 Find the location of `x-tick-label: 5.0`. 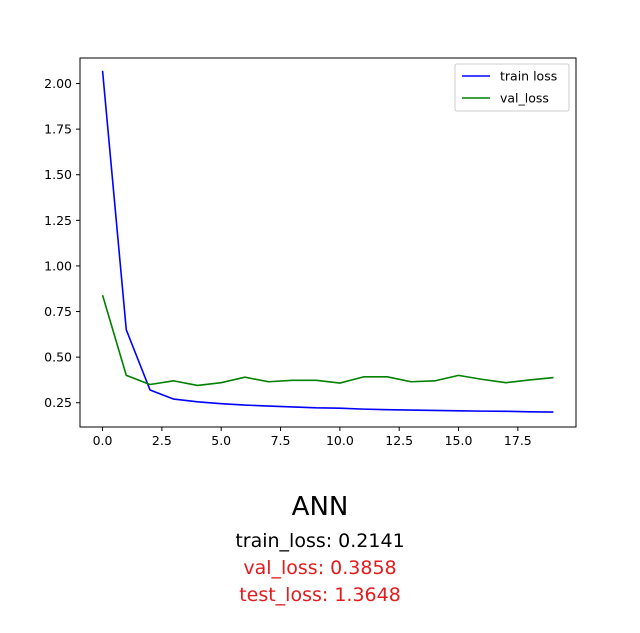

x-tick-label: 5.0 is located at coordinates (221, 440).